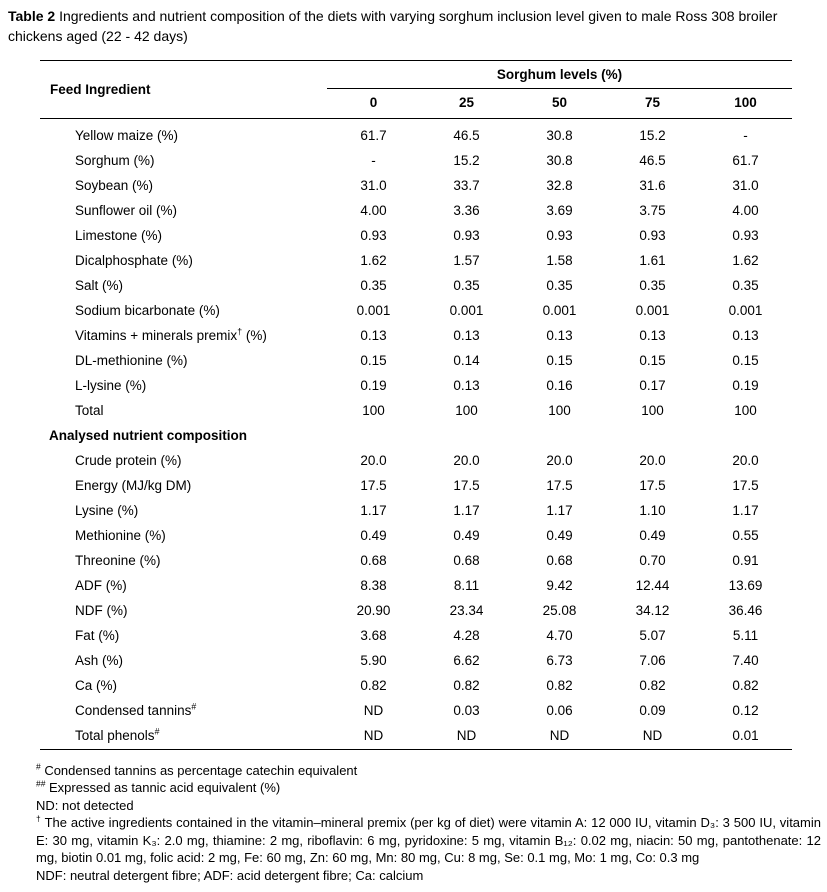 The width and height of the screenshot is (827, 892). I want to click on value-cell: 0.93, so click(652, 235).